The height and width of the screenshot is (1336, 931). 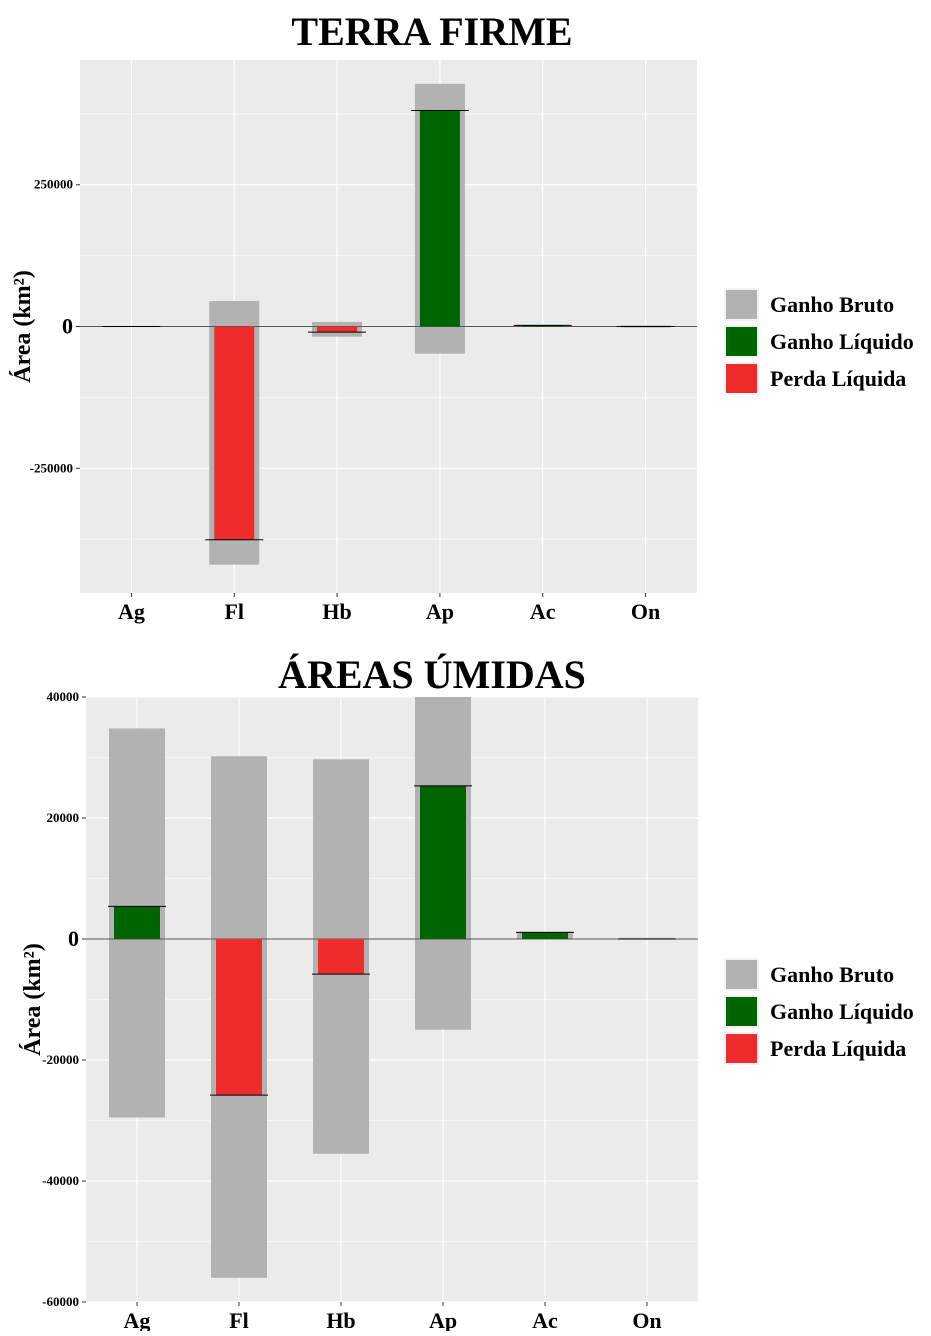 I want to click on y-tick-label: -250000, so click(x=51, y=467).